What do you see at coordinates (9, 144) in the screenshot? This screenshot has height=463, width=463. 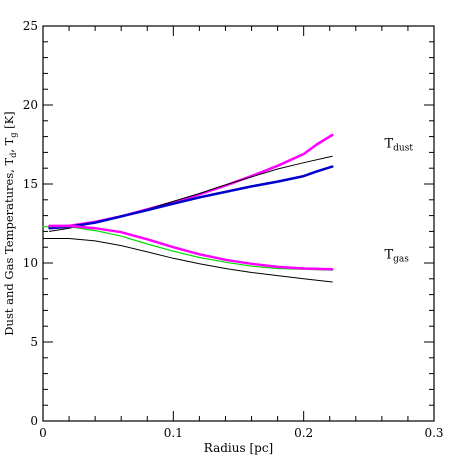 I see `y-axis-label-sep: , T` at bounding box center [9, 144].